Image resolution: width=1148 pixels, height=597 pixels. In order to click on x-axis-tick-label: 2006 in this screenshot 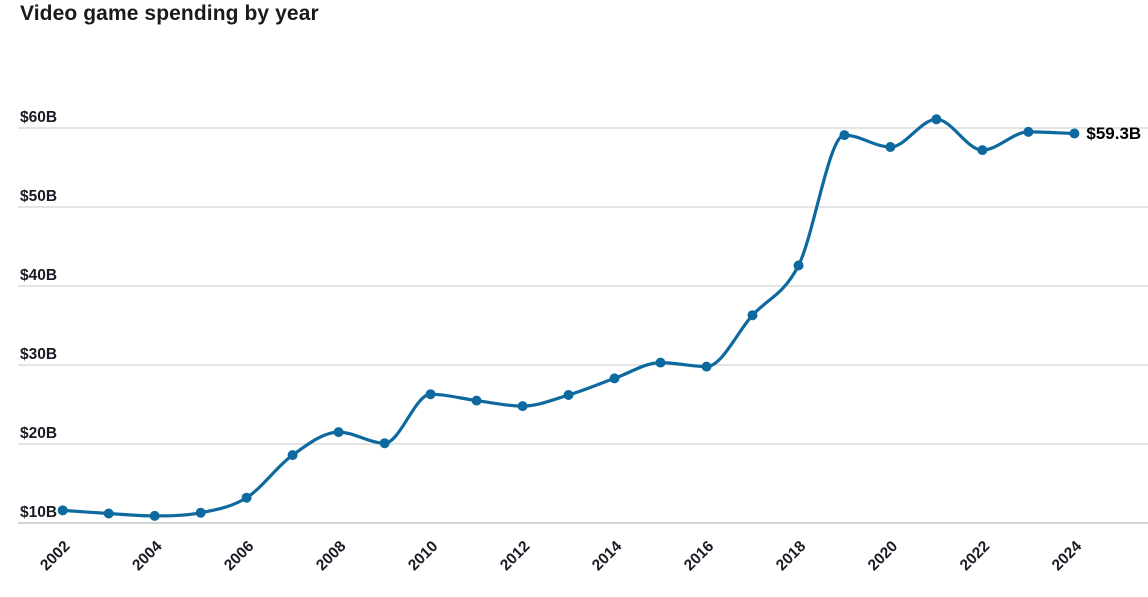, I will do `click(239, 556)`.